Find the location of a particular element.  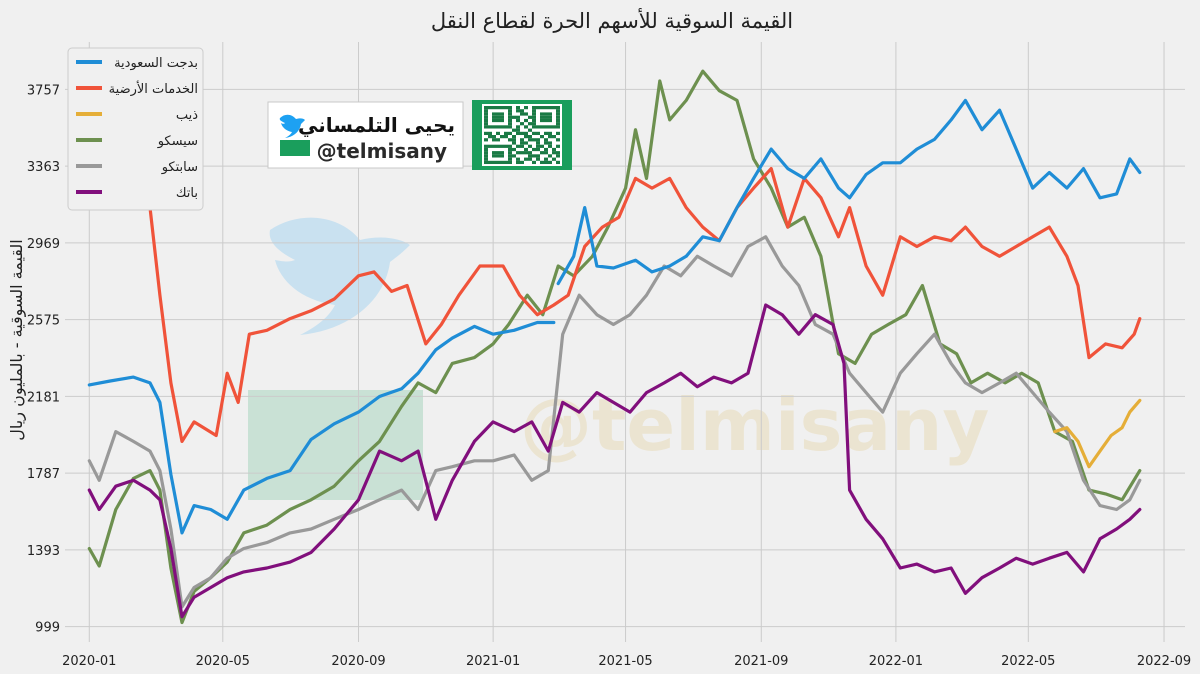

legend-label: بدجت السعودية is located at coordinates (156, 63).